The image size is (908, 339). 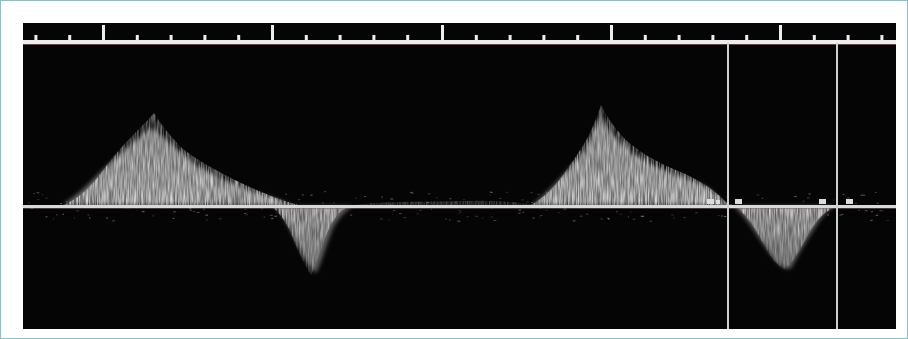 I want to click on scale-bar, so click(x=459, y=42).